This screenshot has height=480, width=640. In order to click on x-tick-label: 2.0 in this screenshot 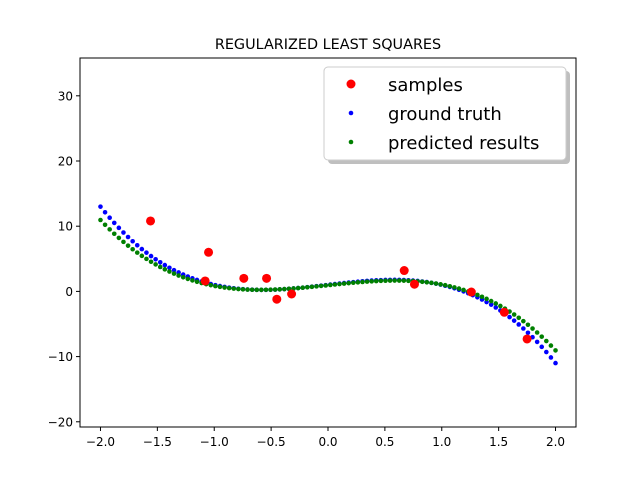, I will do `click(555, 442)`.